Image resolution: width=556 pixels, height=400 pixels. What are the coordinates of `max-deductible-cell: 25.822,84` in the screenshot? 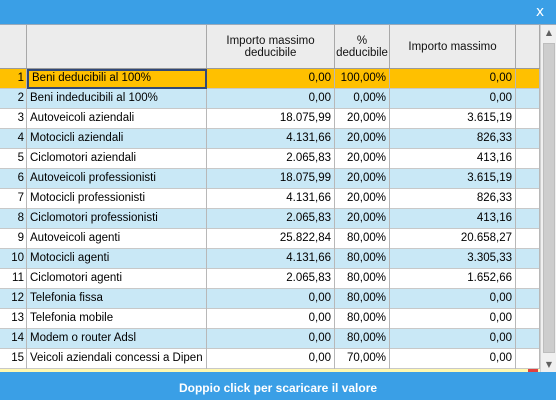 It's located at (271, 239).